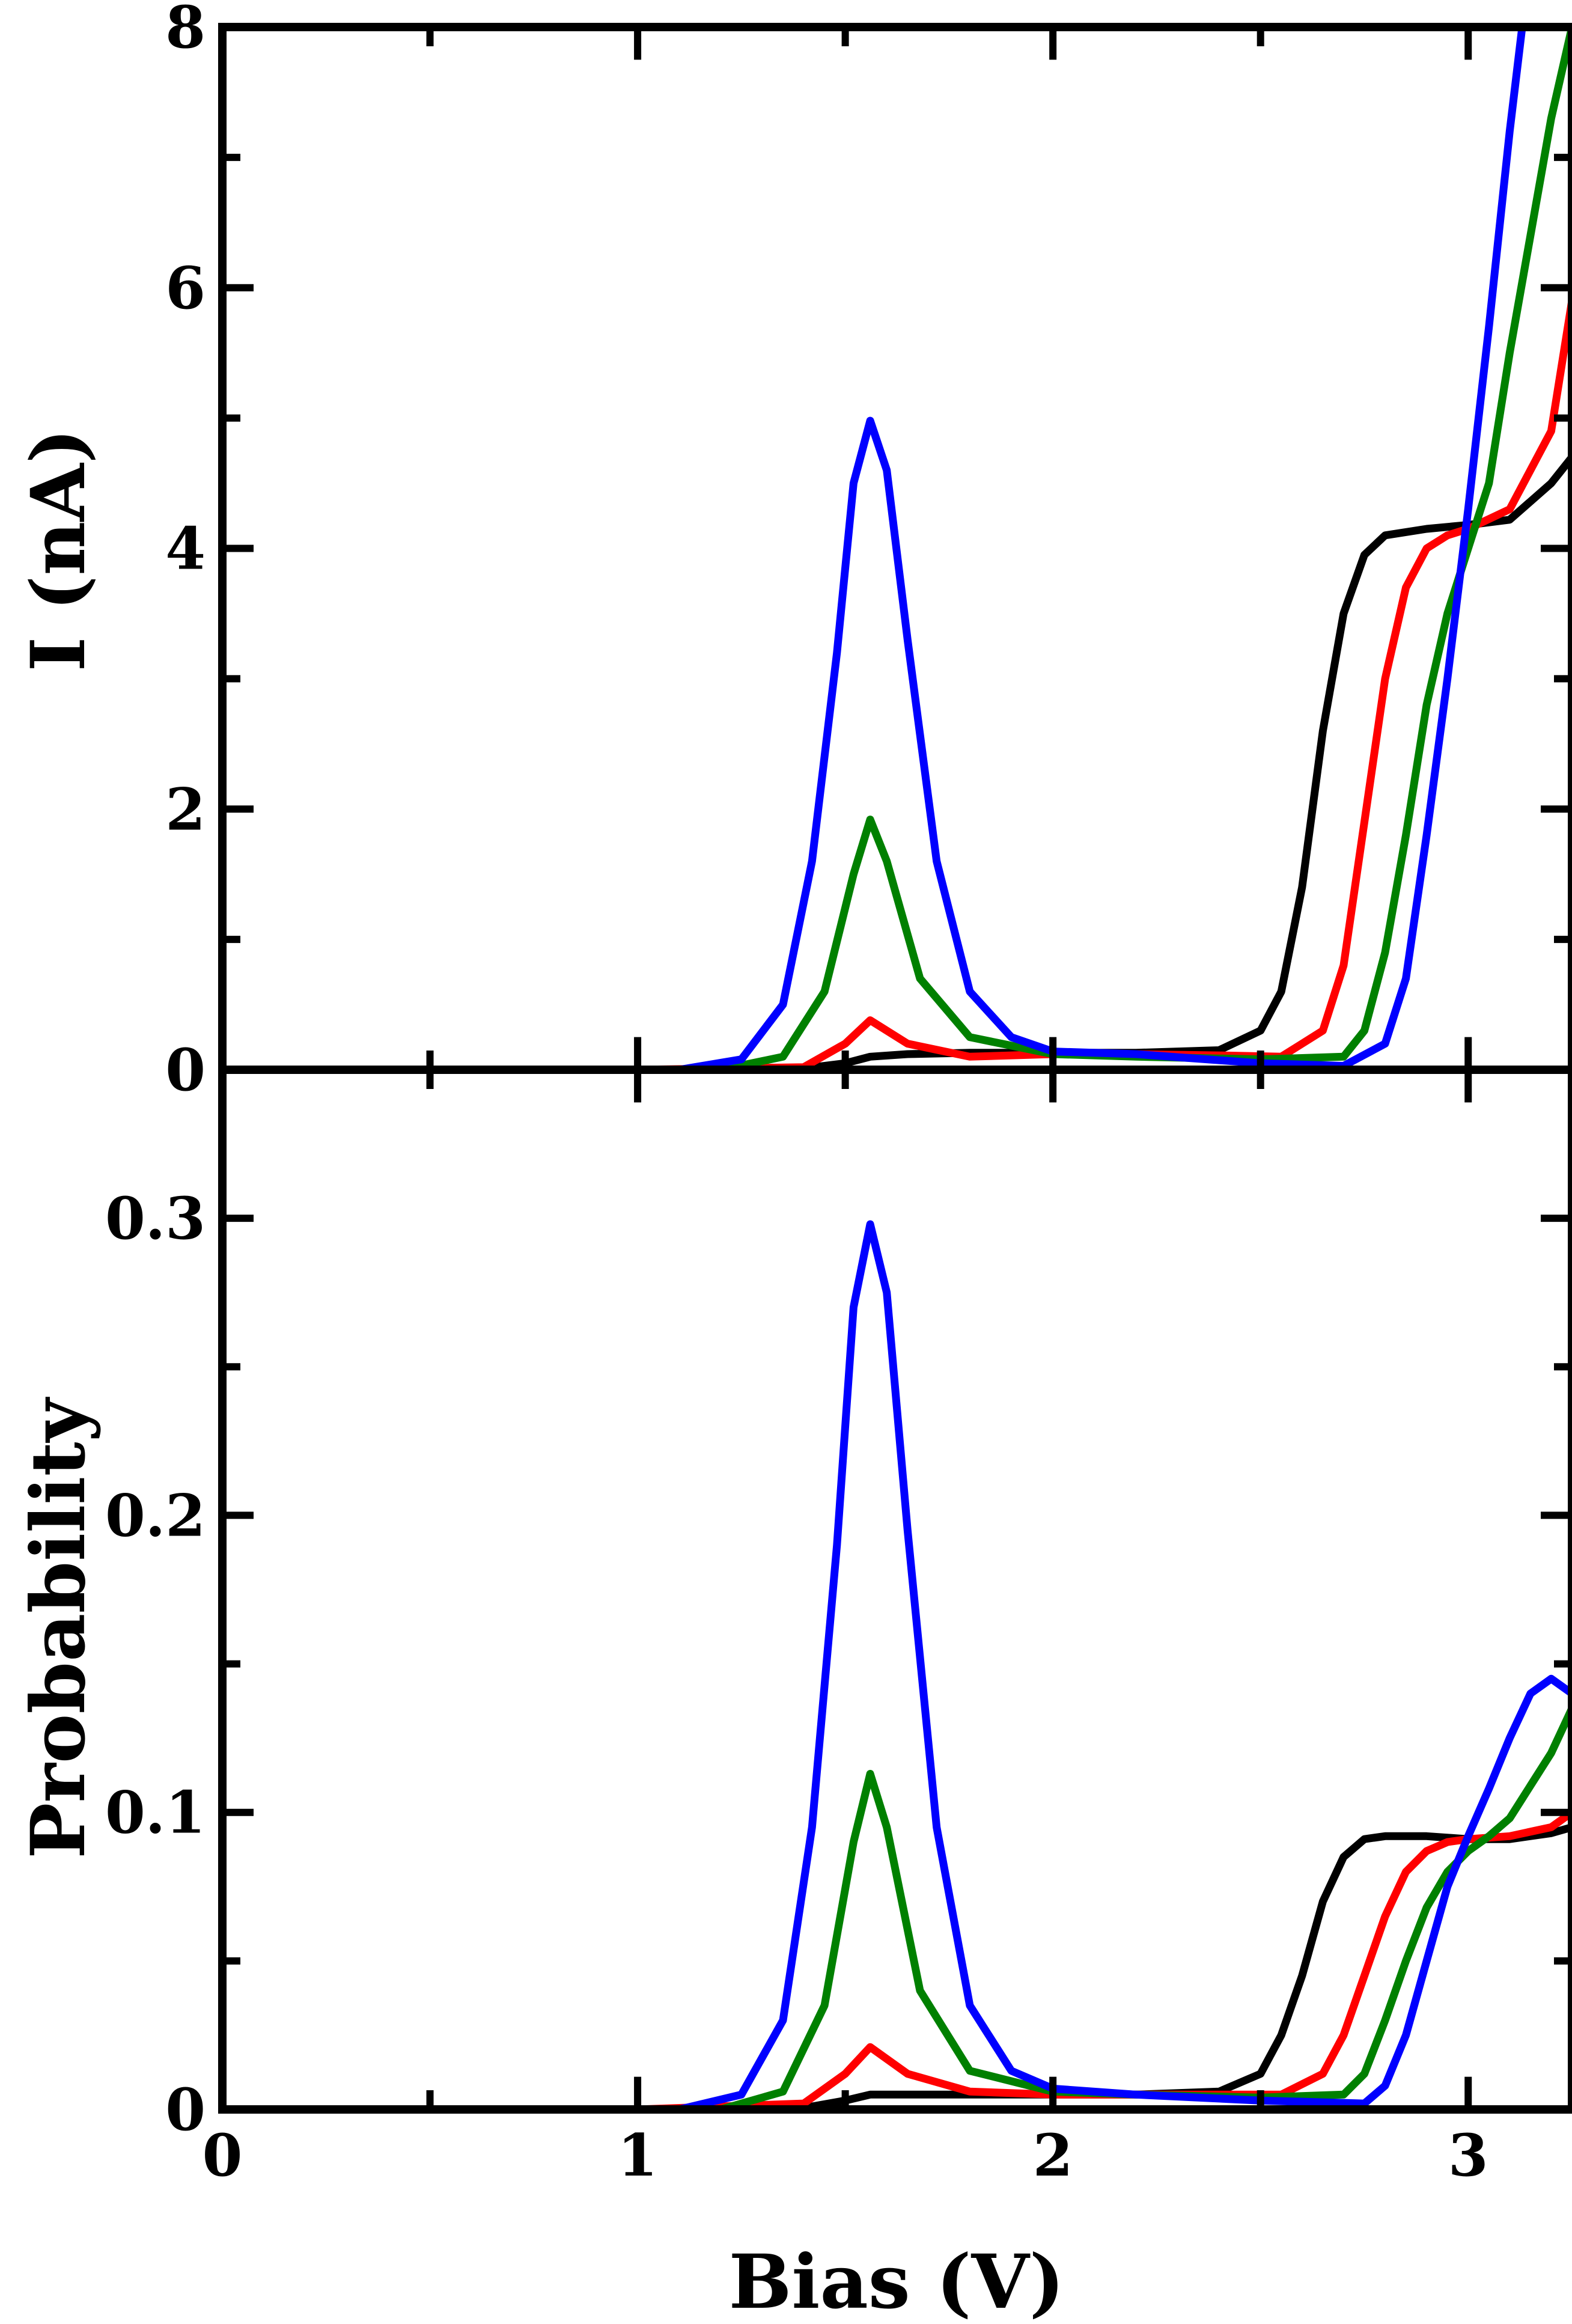  Describe the element at coordinates (638, 2155) in the screenshot. I see `x-tick-label: 1` at that location.